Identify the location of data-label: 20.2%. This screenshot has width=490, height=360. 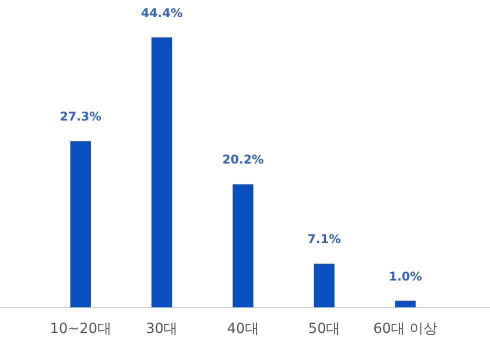
(243, 159).